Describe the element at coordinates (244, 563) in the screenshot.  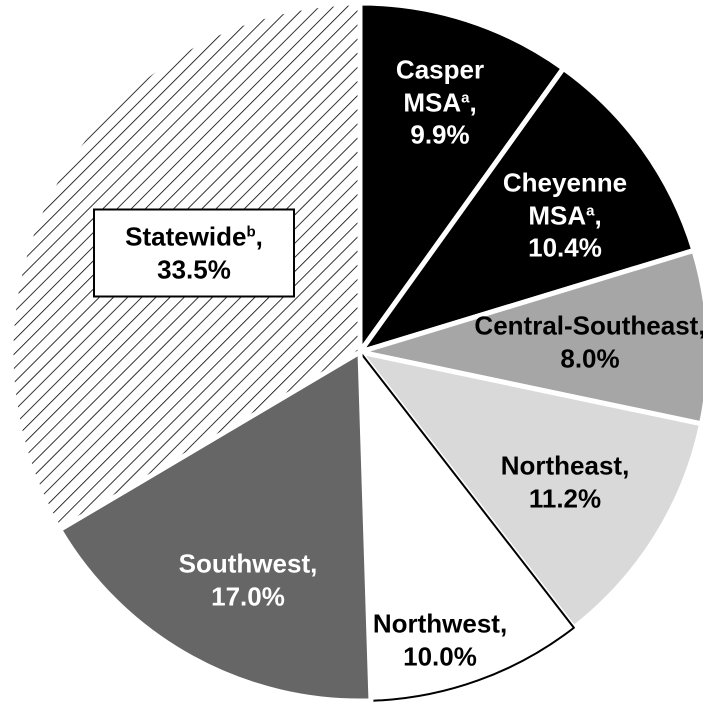
I see `category-label: Southwest` at that location.